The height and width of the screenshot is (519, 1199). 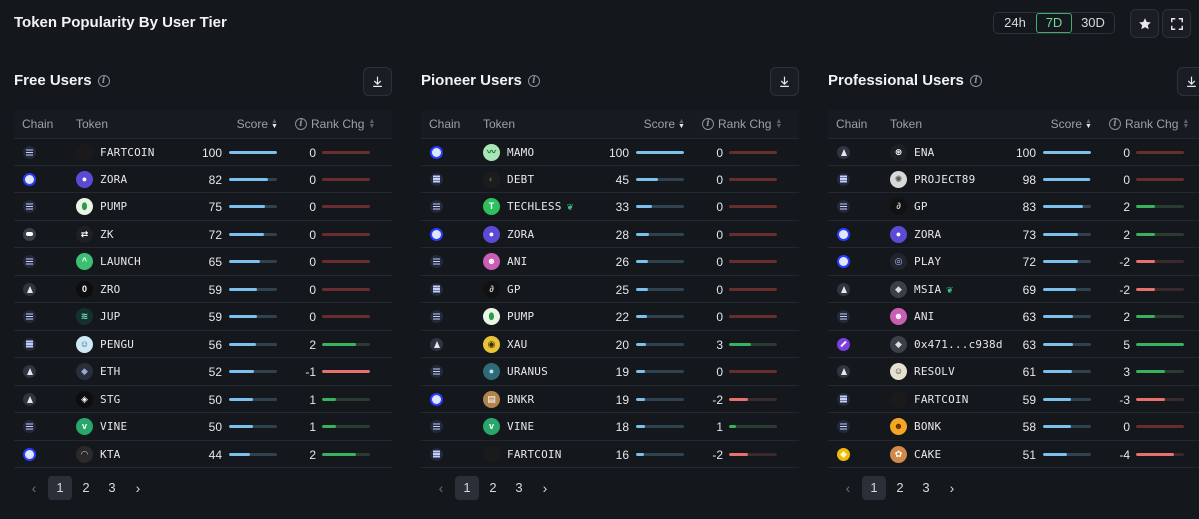 I want to click on token-symbol: ZK, so click(x=107, y=234).